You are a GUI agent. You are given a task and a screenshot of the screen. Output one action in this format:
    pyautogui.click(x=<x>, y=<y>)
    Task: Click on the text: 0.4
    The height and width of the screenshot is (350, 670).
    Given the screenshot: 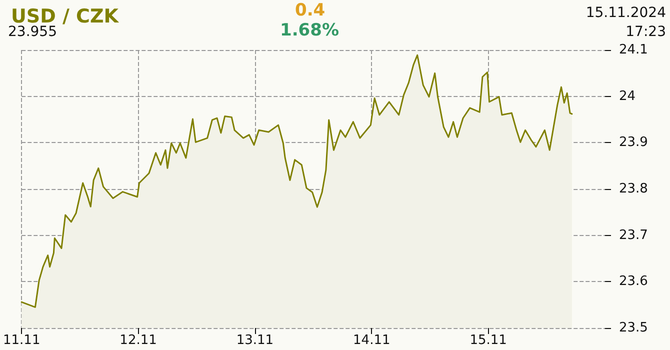 What is the action you would take?
    pyautogui.click(x=310, y=10)
    